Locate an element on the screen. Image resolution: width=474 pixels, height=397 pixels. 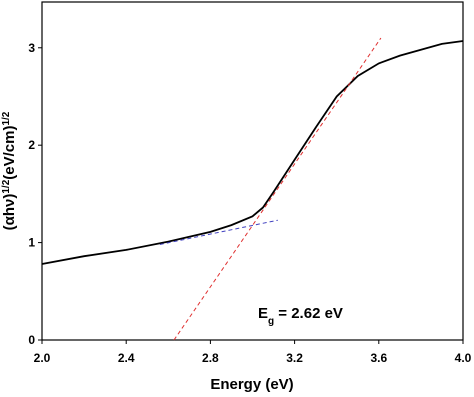
x-tick-label: 4.0 is located at coordinates (463, 358).